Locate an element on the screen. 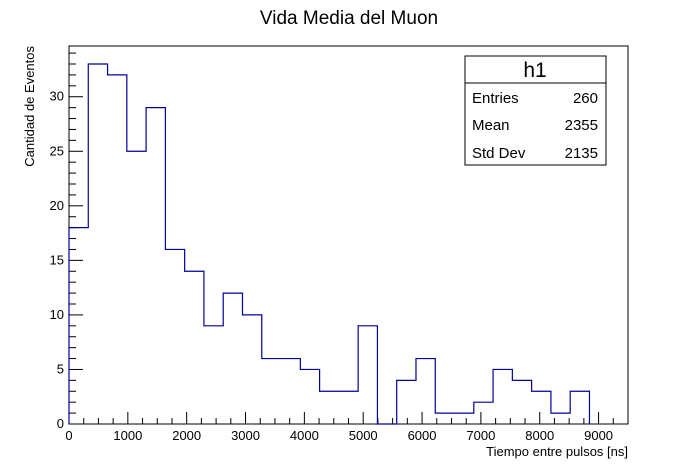  y-axis-ticks: 0 5 10 15 20 25 30 is located at coordinates (66, 241).